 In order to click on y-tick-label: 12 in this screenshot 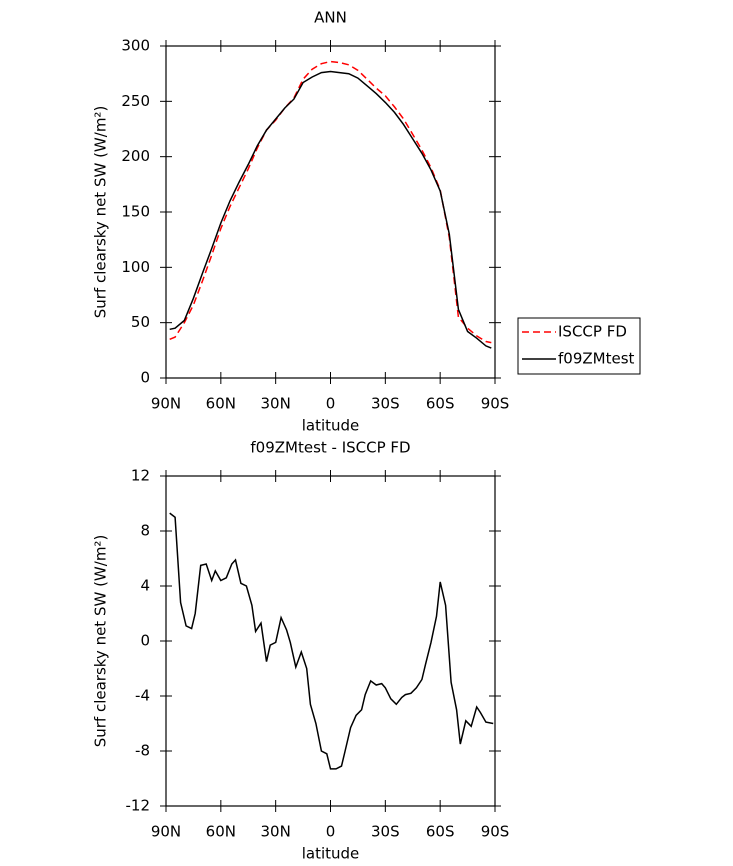, I will do `click(140, 476)`.